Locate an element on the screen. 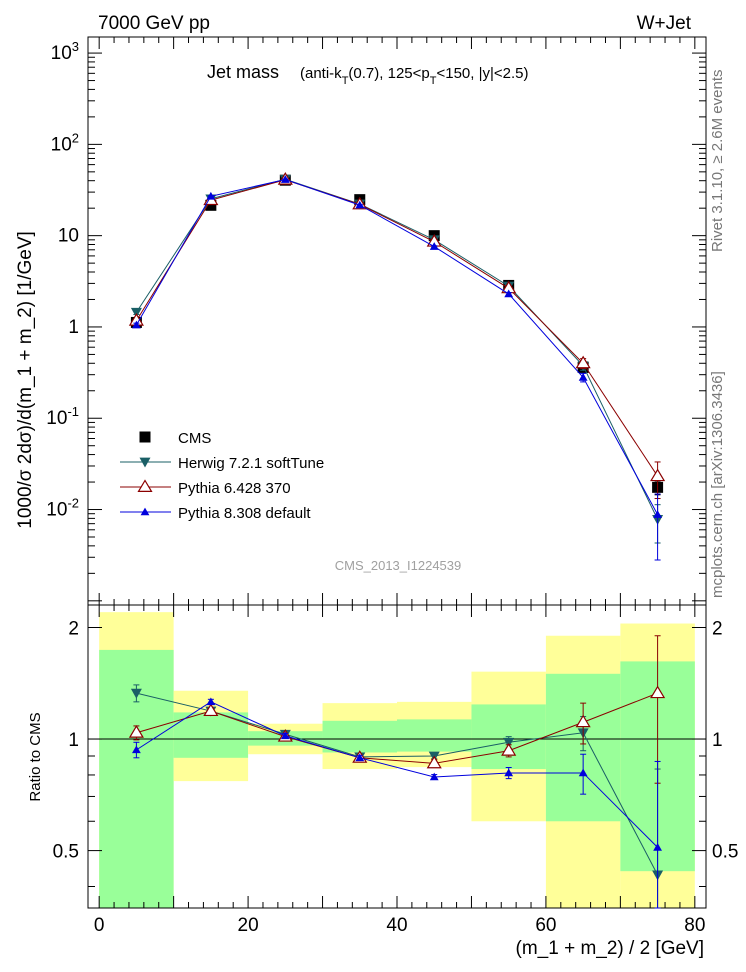  rivet-label: Rivet 3.1.10, ≥ 2.6M events is located at coordinates (717, 161).